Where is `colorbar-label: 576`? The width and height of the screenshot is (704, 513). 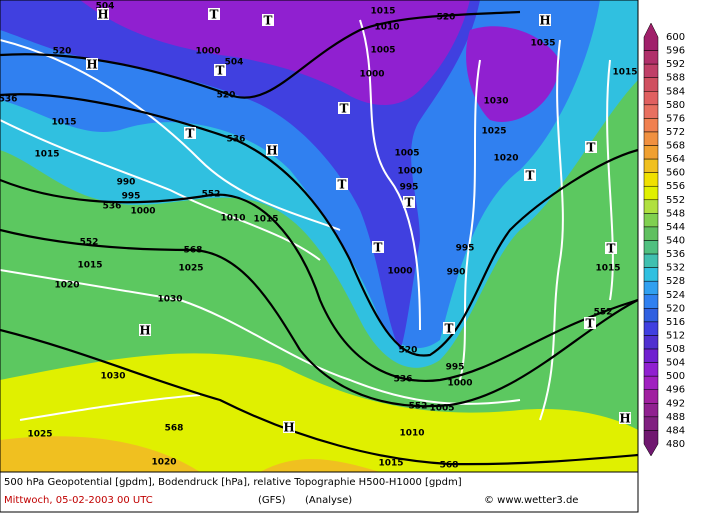
colorbar-label: 576 is located at coordinates (675, 118).